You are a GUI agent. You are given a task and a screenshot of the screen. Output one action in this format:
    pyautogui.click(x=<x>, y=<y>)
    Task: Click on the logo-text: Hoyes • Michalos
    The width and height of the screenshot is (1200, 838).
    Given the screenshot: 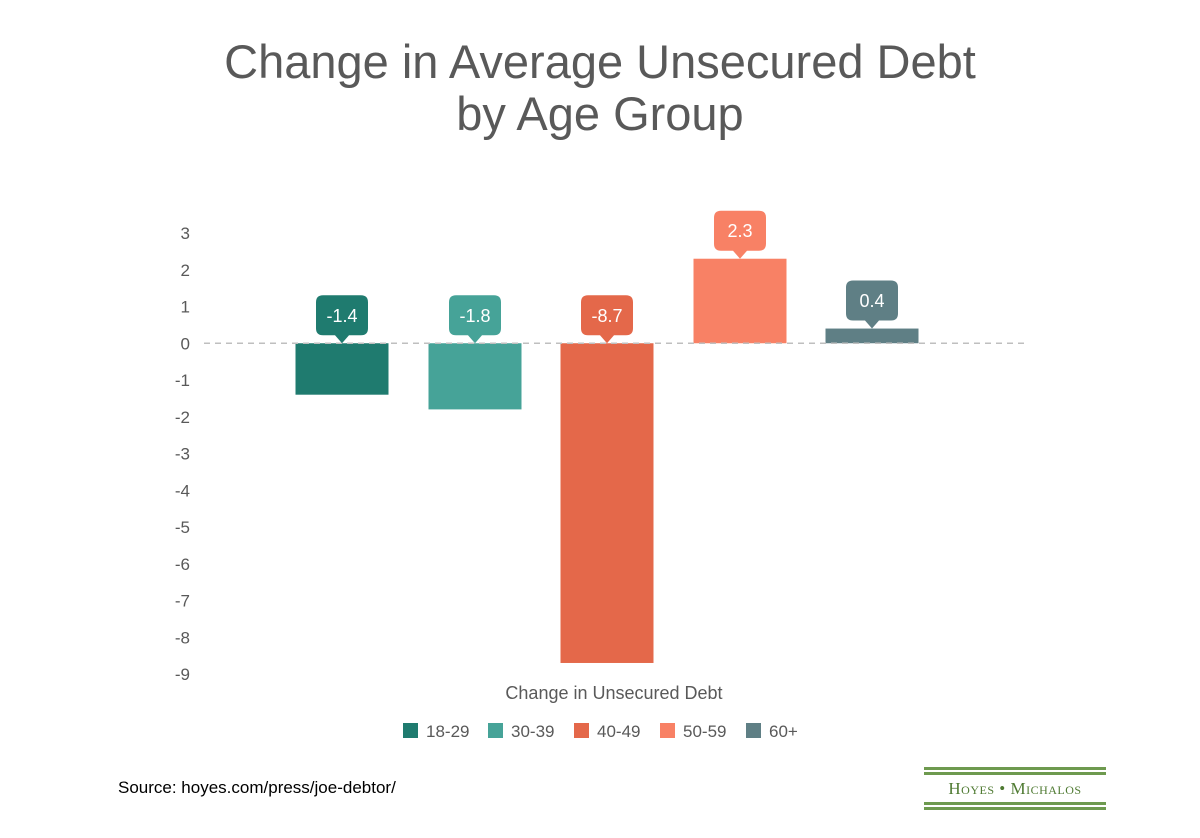 What is the action you would take?
    pyautogui.click(x=1015, y=788)
    